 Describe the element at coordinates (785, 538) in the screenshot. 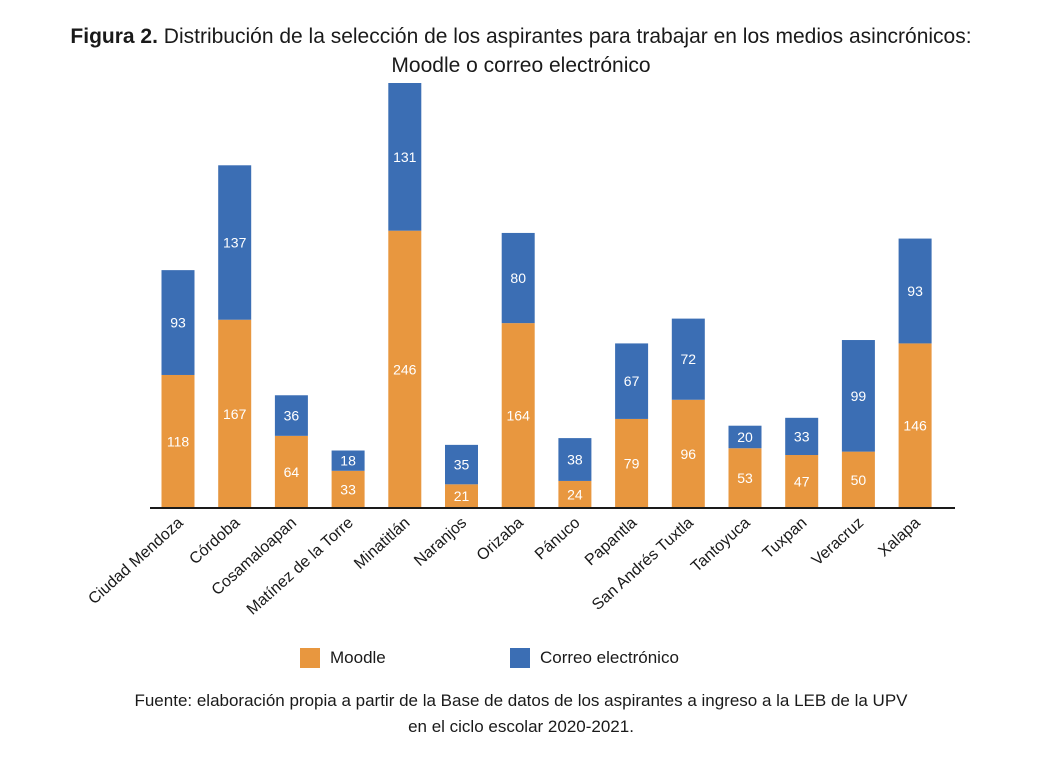

I see `x-tick-label-11: Tuxpan` at that location.